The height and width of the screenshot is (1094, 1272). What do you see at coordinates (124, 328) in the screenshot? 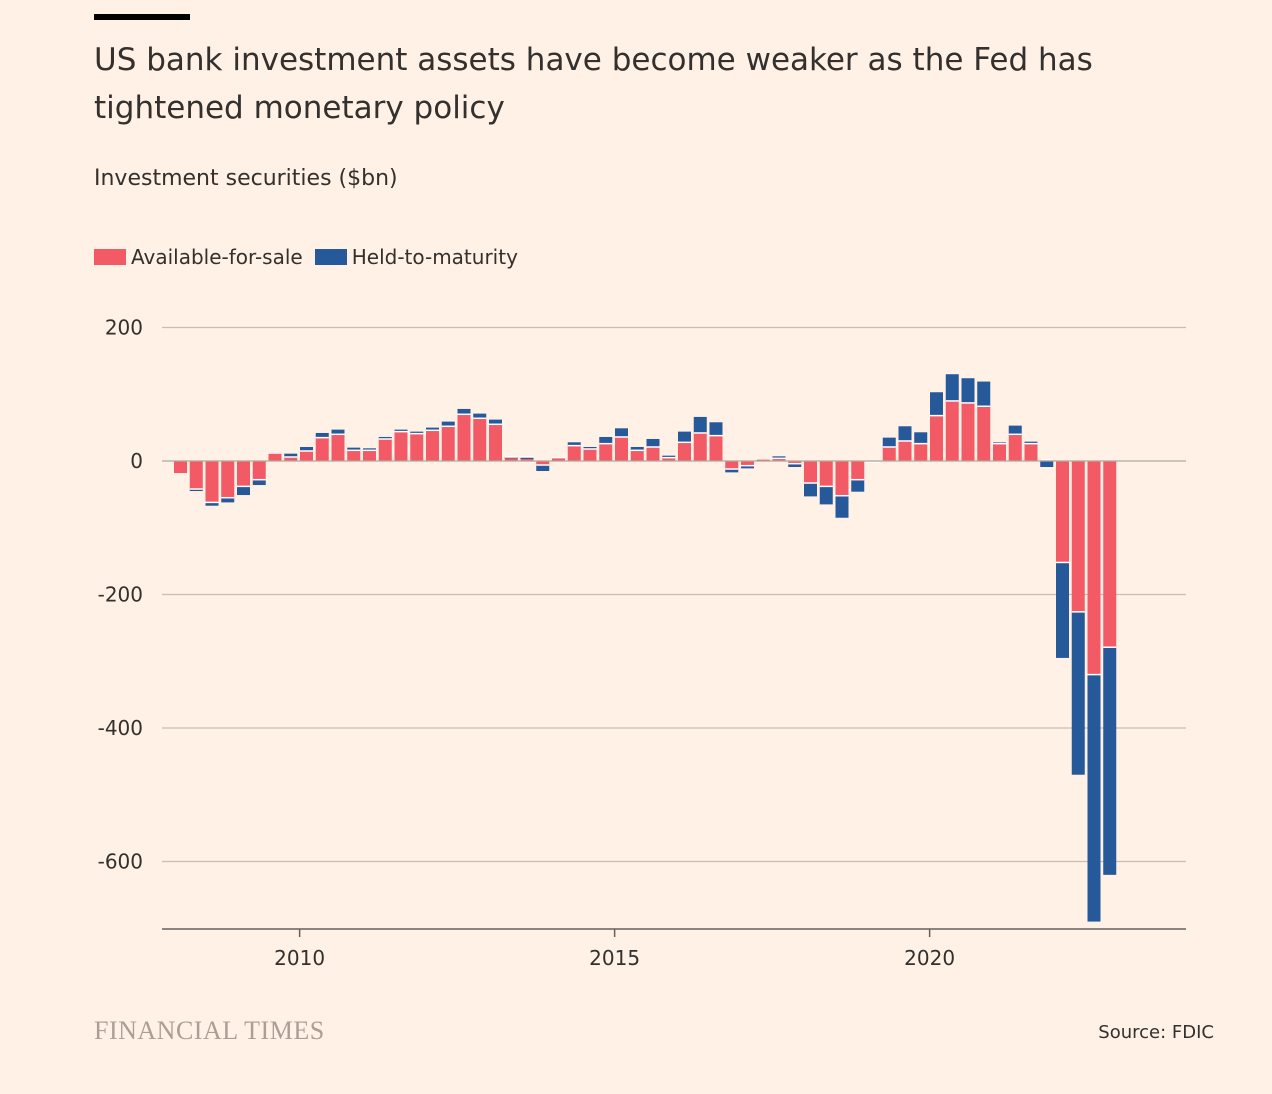
I see `y-tick-label: 200` at bounding box center [124, 328].